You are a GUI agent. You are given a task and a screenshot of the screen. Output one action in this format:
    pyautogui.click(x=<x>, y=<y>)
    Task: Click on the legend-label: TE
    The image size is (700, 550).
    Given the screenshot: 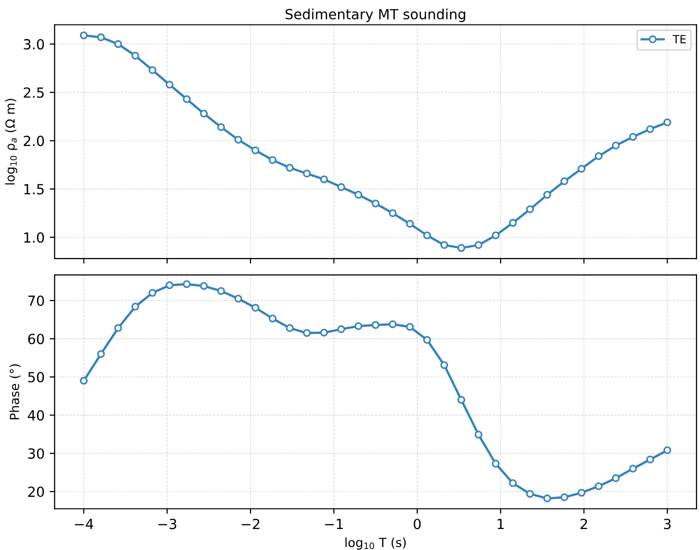 What is the action you would take?
    pyautogui.click(x=679, y=39)
    